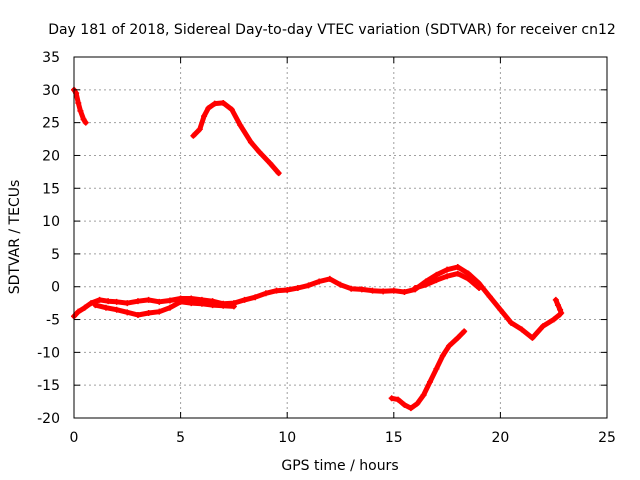 The width and height of the screenshot is (640, 480). Describe the element at coordinates (180, 438) in the screenshot. I see `x-tick-label: 5` at that location.